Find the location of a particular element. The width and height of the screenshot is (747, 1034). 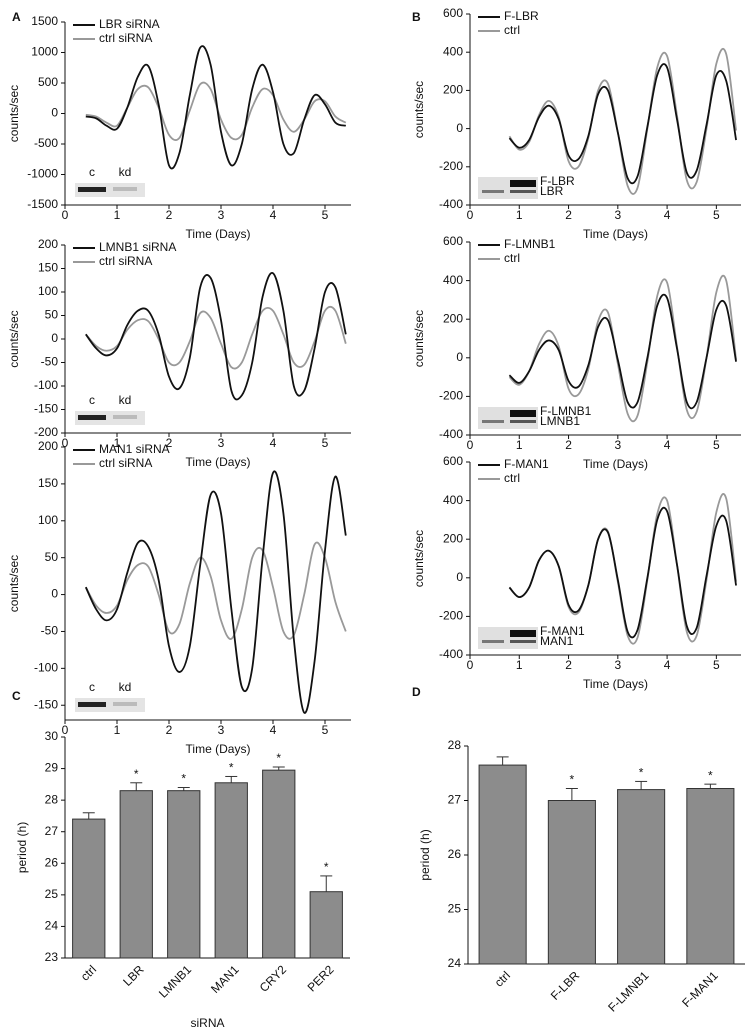

y-tick-label: -400 is located at coordinates (451, 434).